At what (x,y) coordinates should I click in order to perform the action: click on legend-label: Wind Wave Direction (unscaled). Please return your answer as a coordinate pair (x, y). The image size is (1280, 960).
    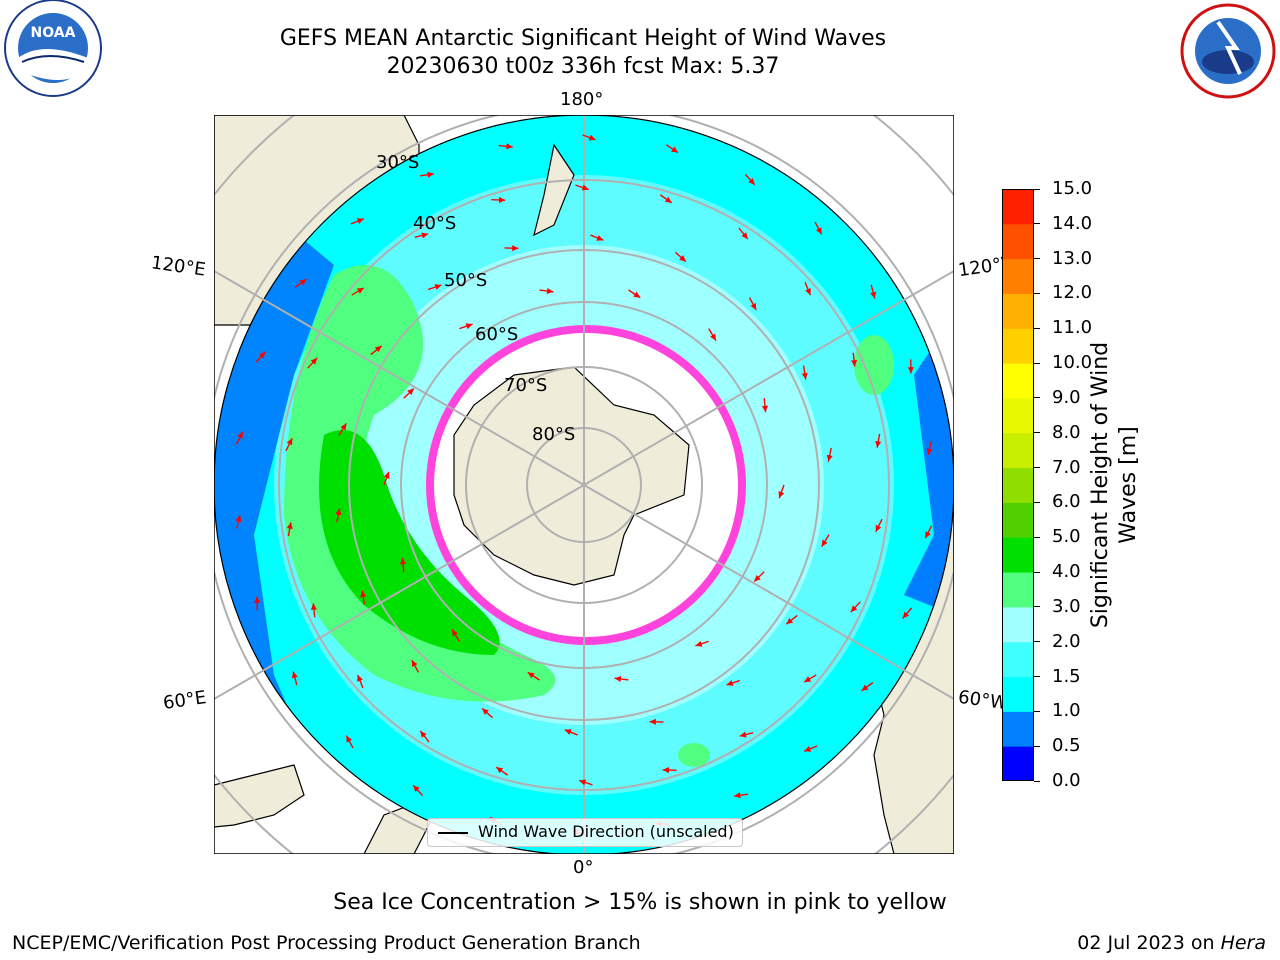
    Looking at the image, I should click on (606, 831).